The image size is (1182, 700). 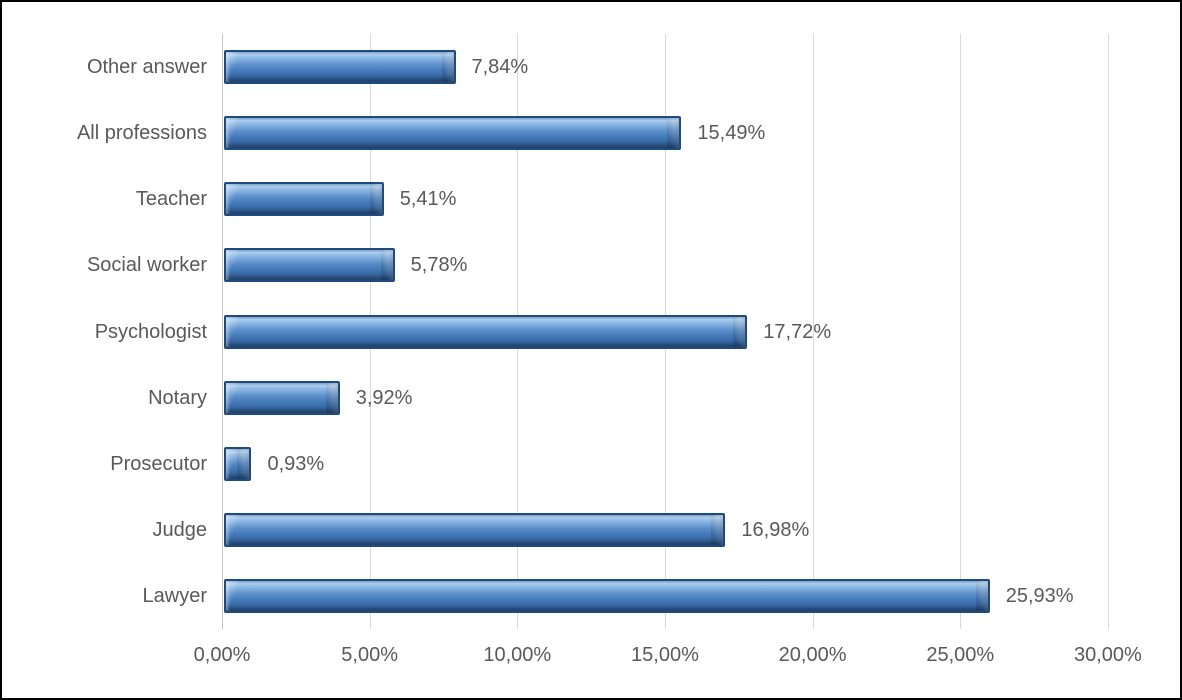 What do you see at coordinates (812, 655) in the screenshot?
I see `x-axis-tick-label: 20,00%` at bounding box center [812, 655].